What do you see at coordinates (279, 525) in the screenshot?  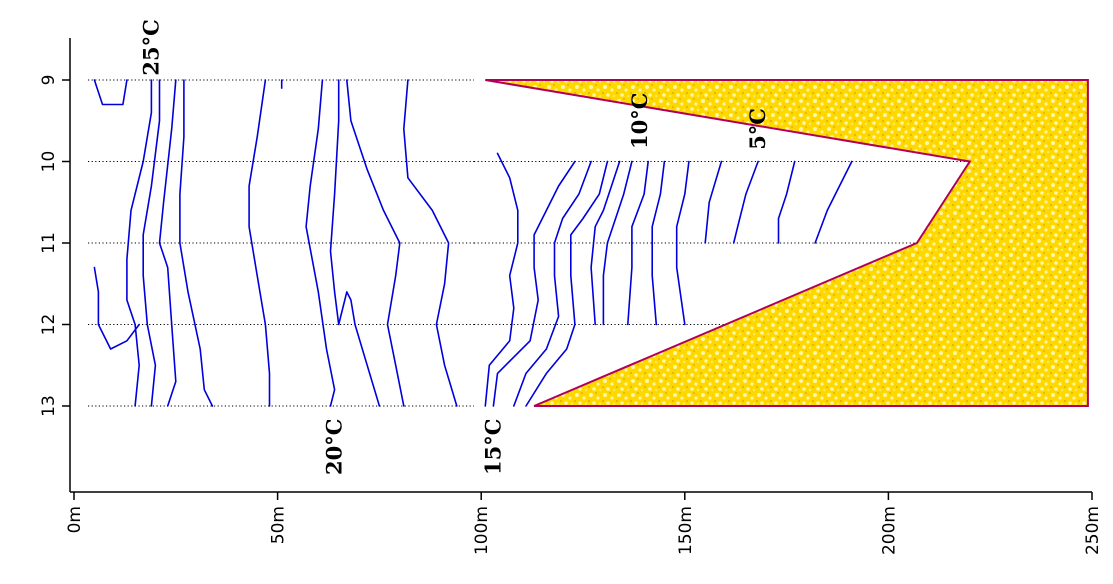 I see `x-tick-label-50m: 50m` at bounding box center [279, 525].